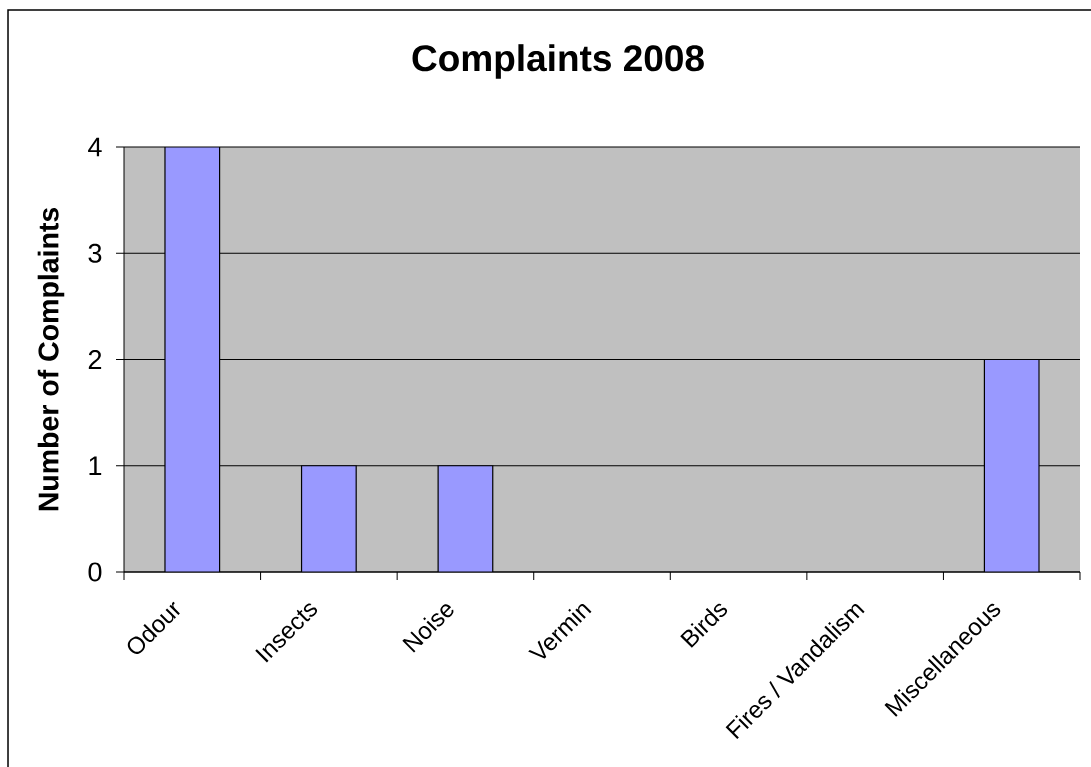 The image size is (1091, 767). I want to click on y-tick-label: 3, so click(95, 253).